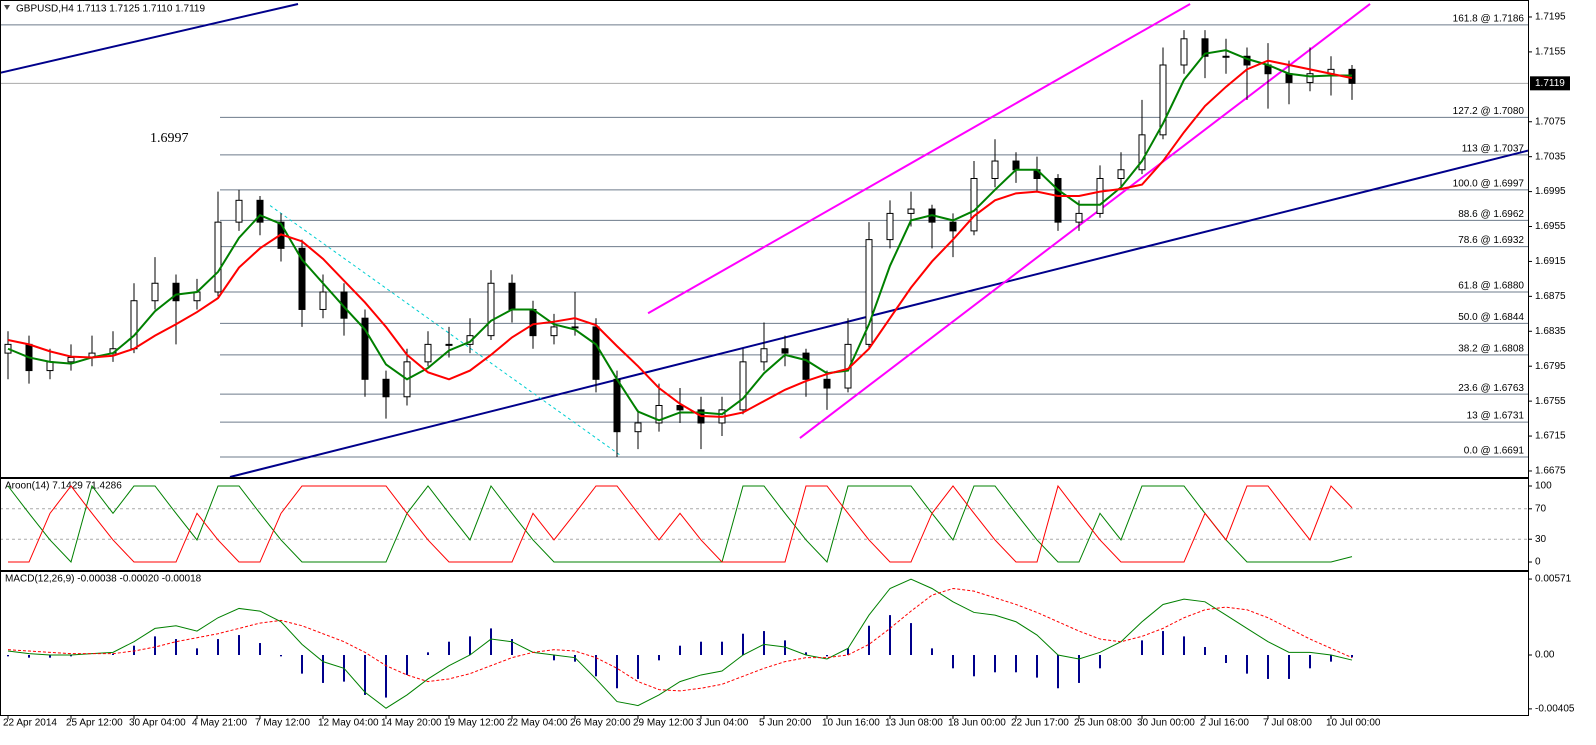 The width and height of the screenshot is (1596, 745). What do you see at coordinates (1550, 296) in the screenshot?
I see `y-tick-label: 1.6875` at bounding box center [1550, 296].